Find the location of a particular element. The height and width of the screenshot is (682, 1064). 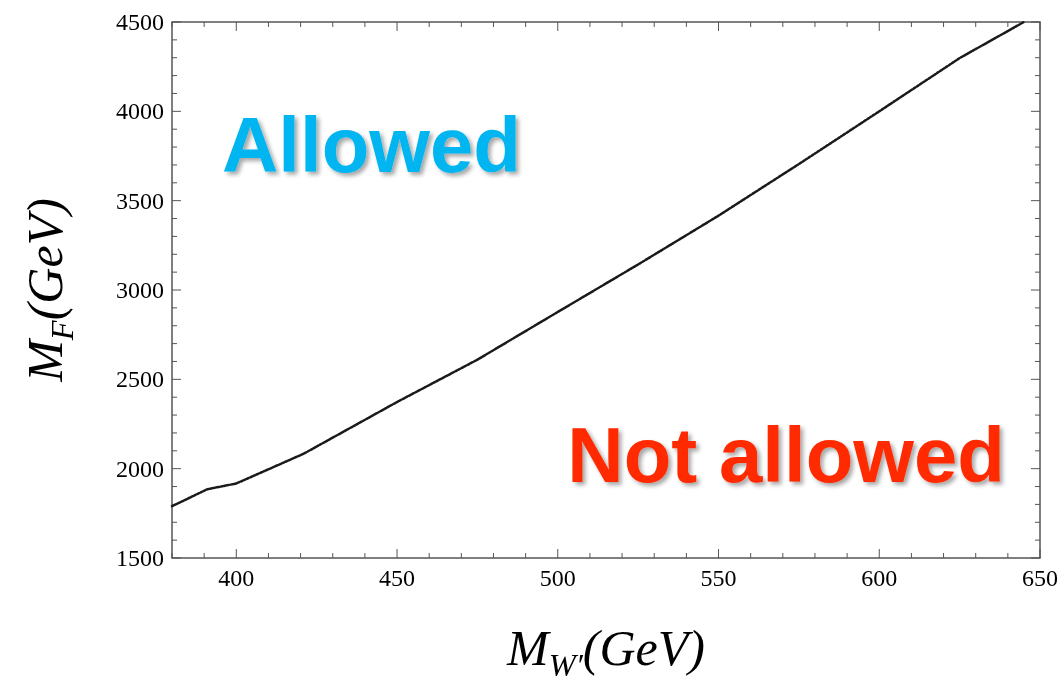

annotation: Allowed is located at coordinates (372, 145).